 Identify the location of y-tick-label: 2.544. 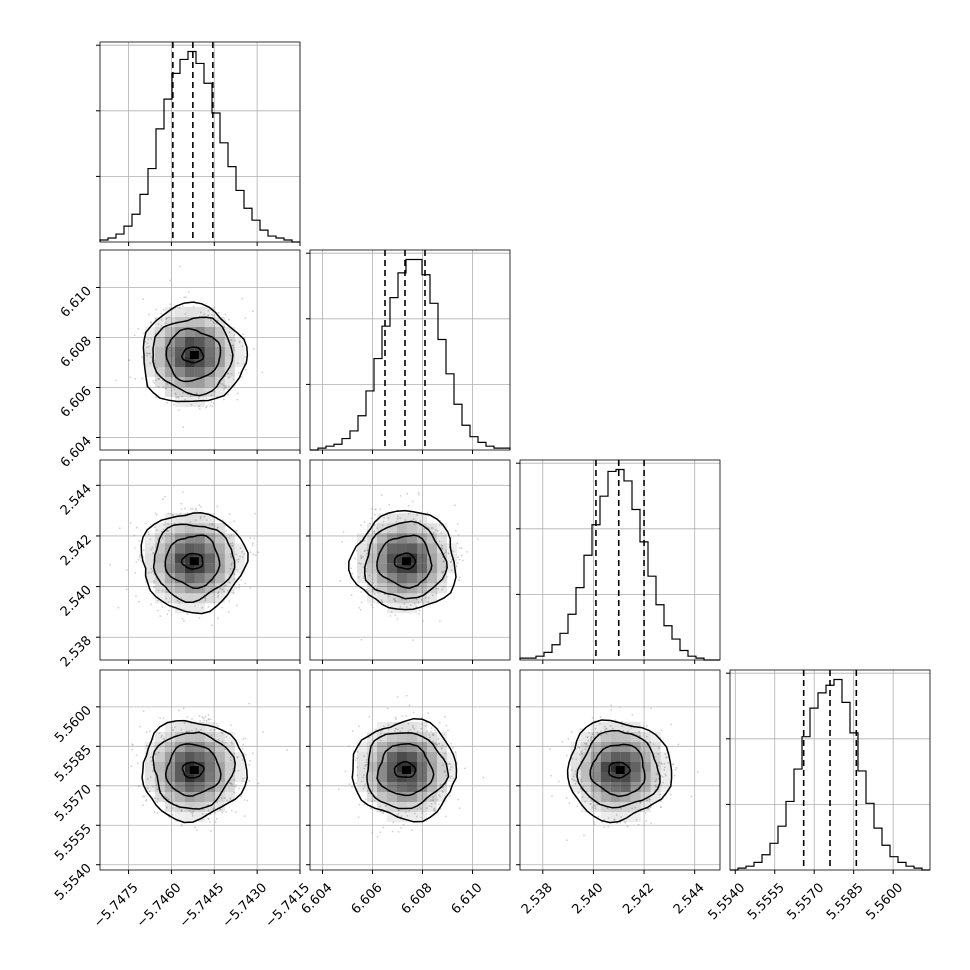
(76, 500).